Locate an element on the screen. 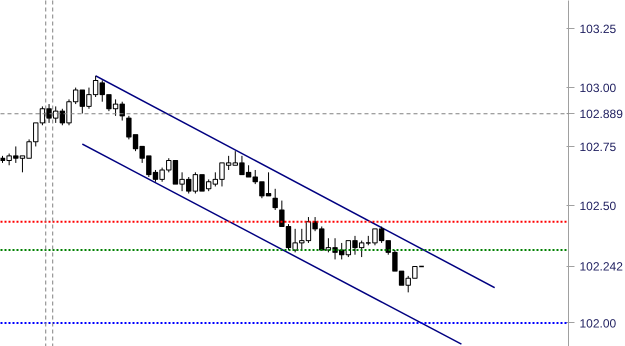  y-tick-label: 102.00 is located at coordinates (598, 323).